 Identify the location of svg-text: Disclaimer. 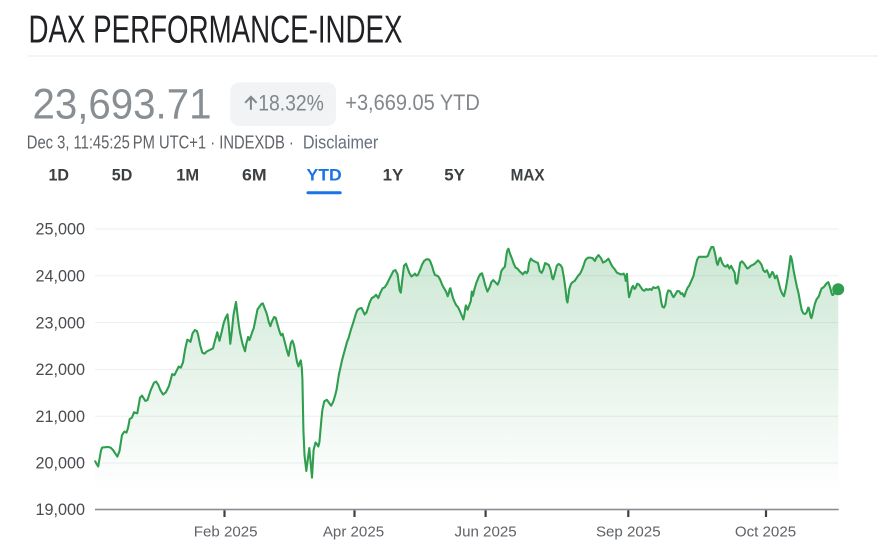
(340, 142).